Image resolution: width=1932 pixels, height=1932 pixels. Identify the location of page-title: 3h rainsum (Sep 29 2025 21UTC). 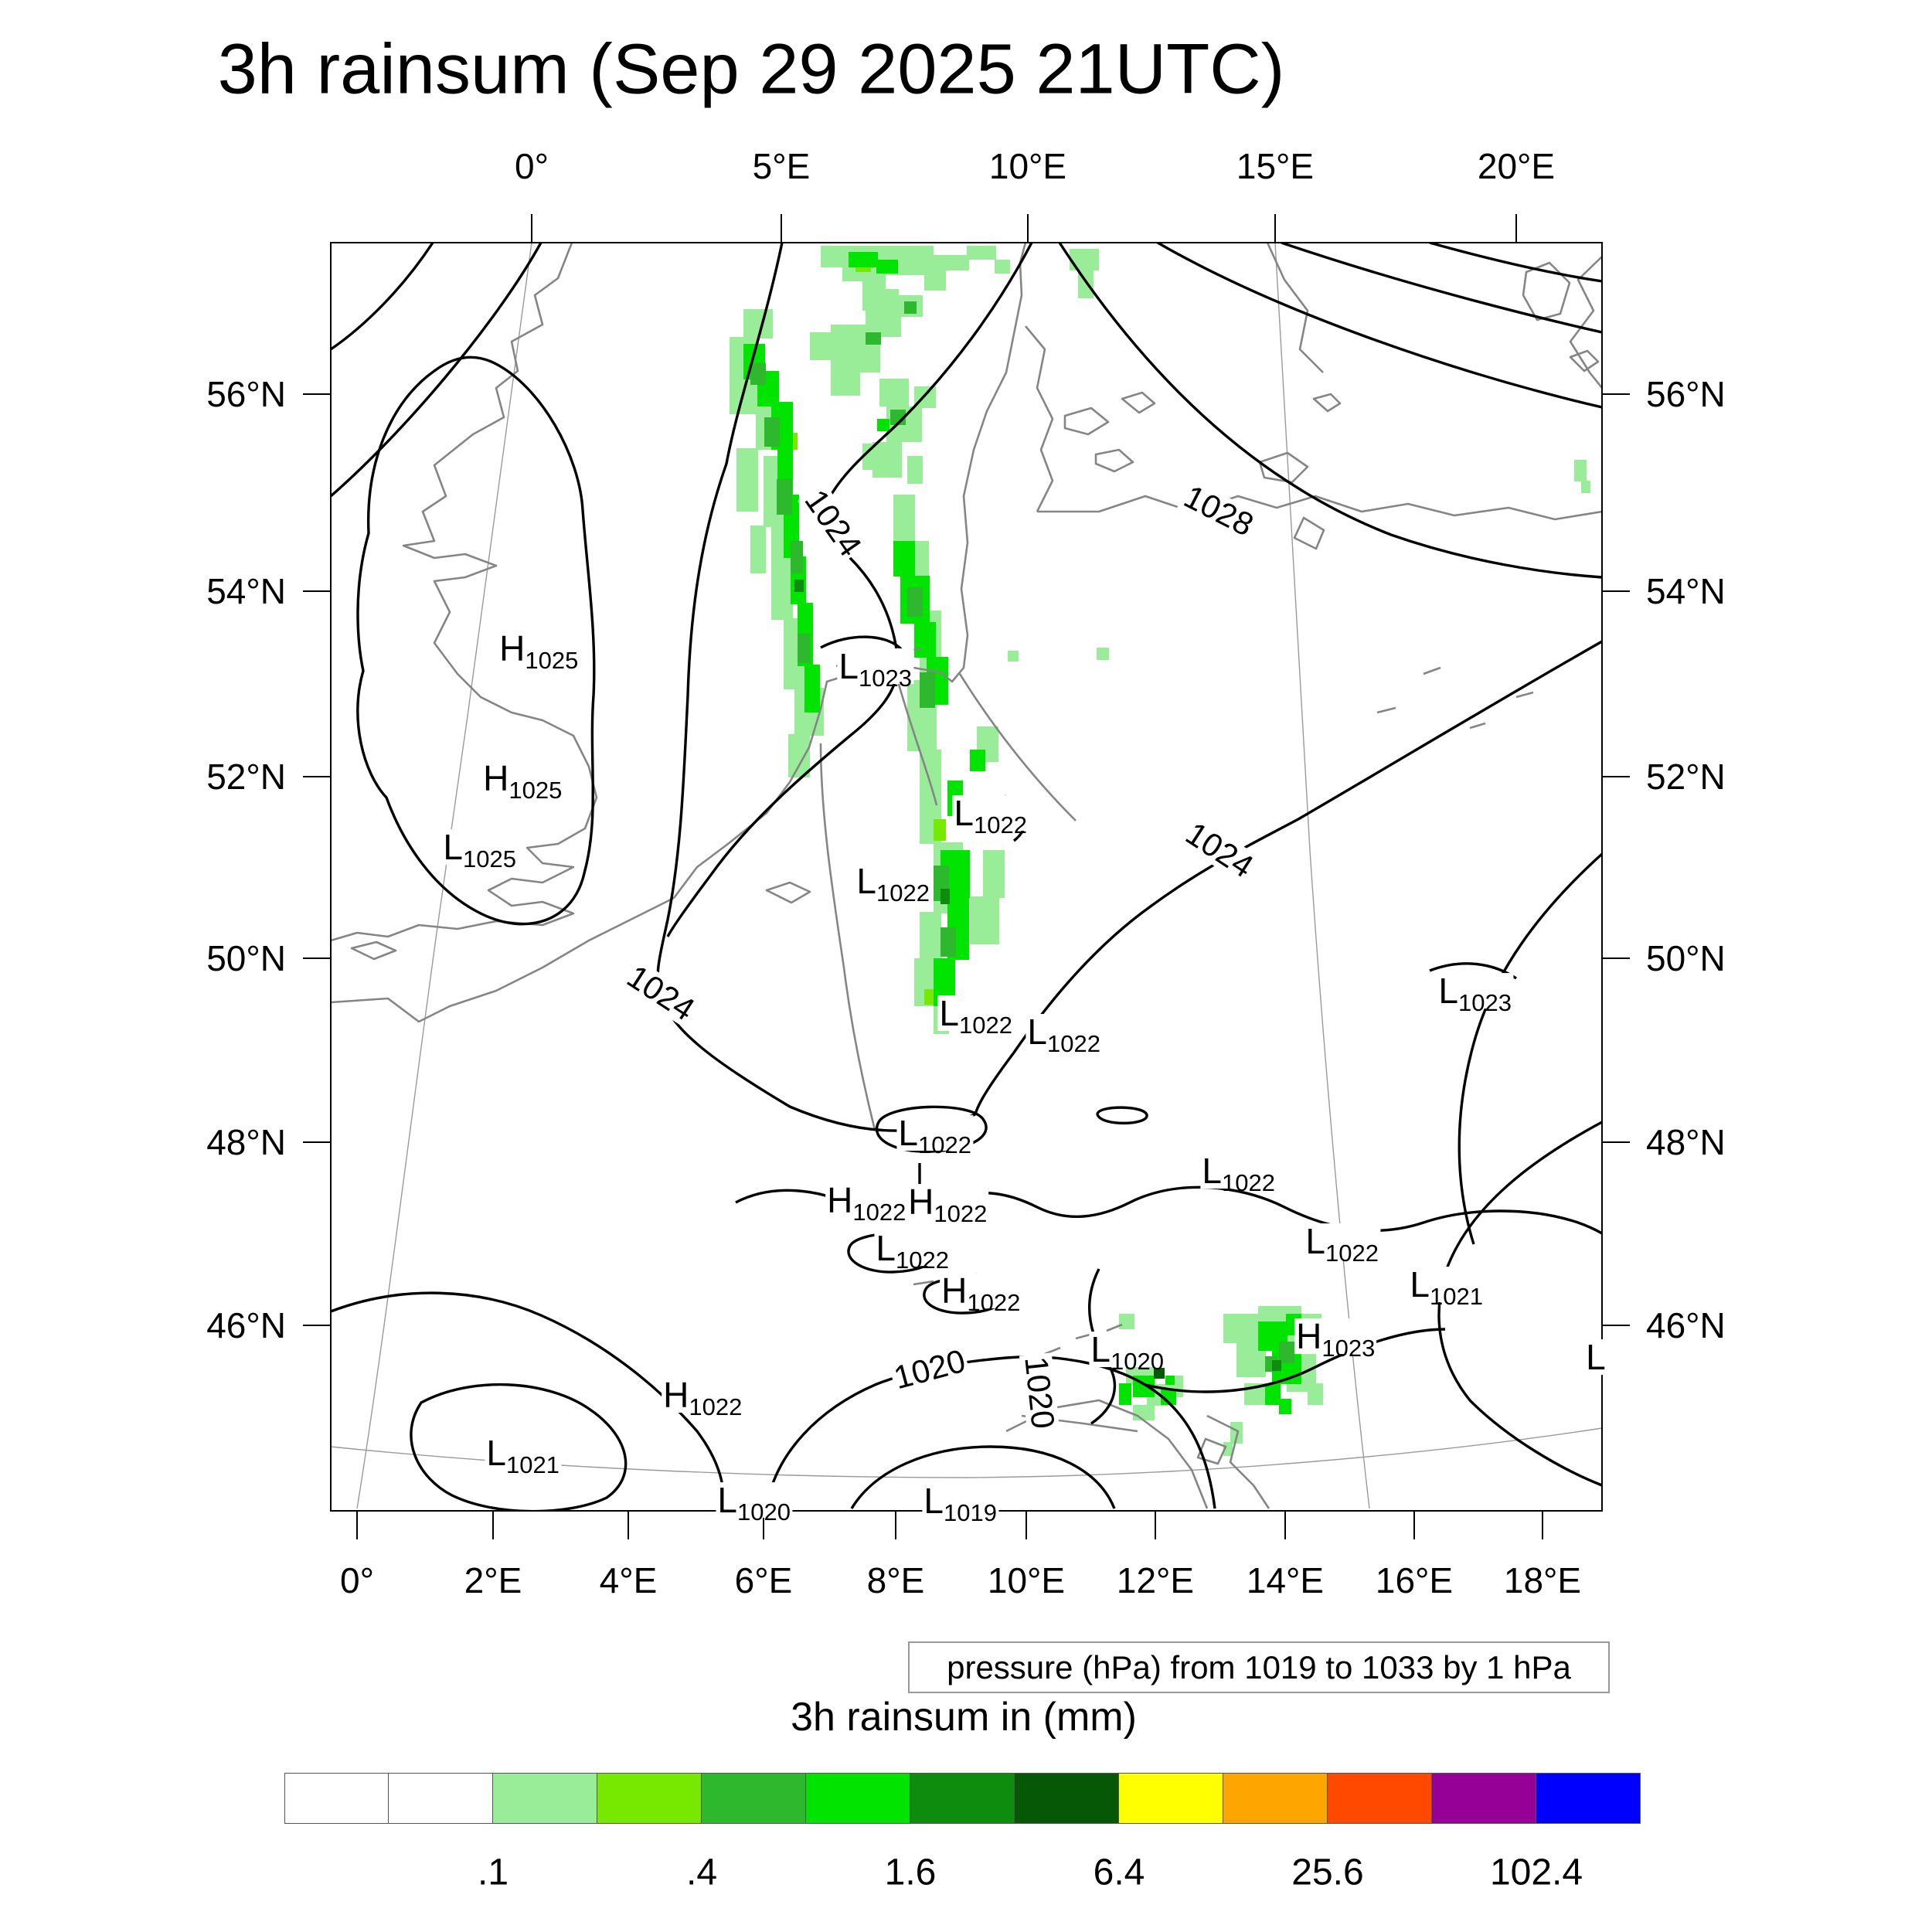
(751, 69).